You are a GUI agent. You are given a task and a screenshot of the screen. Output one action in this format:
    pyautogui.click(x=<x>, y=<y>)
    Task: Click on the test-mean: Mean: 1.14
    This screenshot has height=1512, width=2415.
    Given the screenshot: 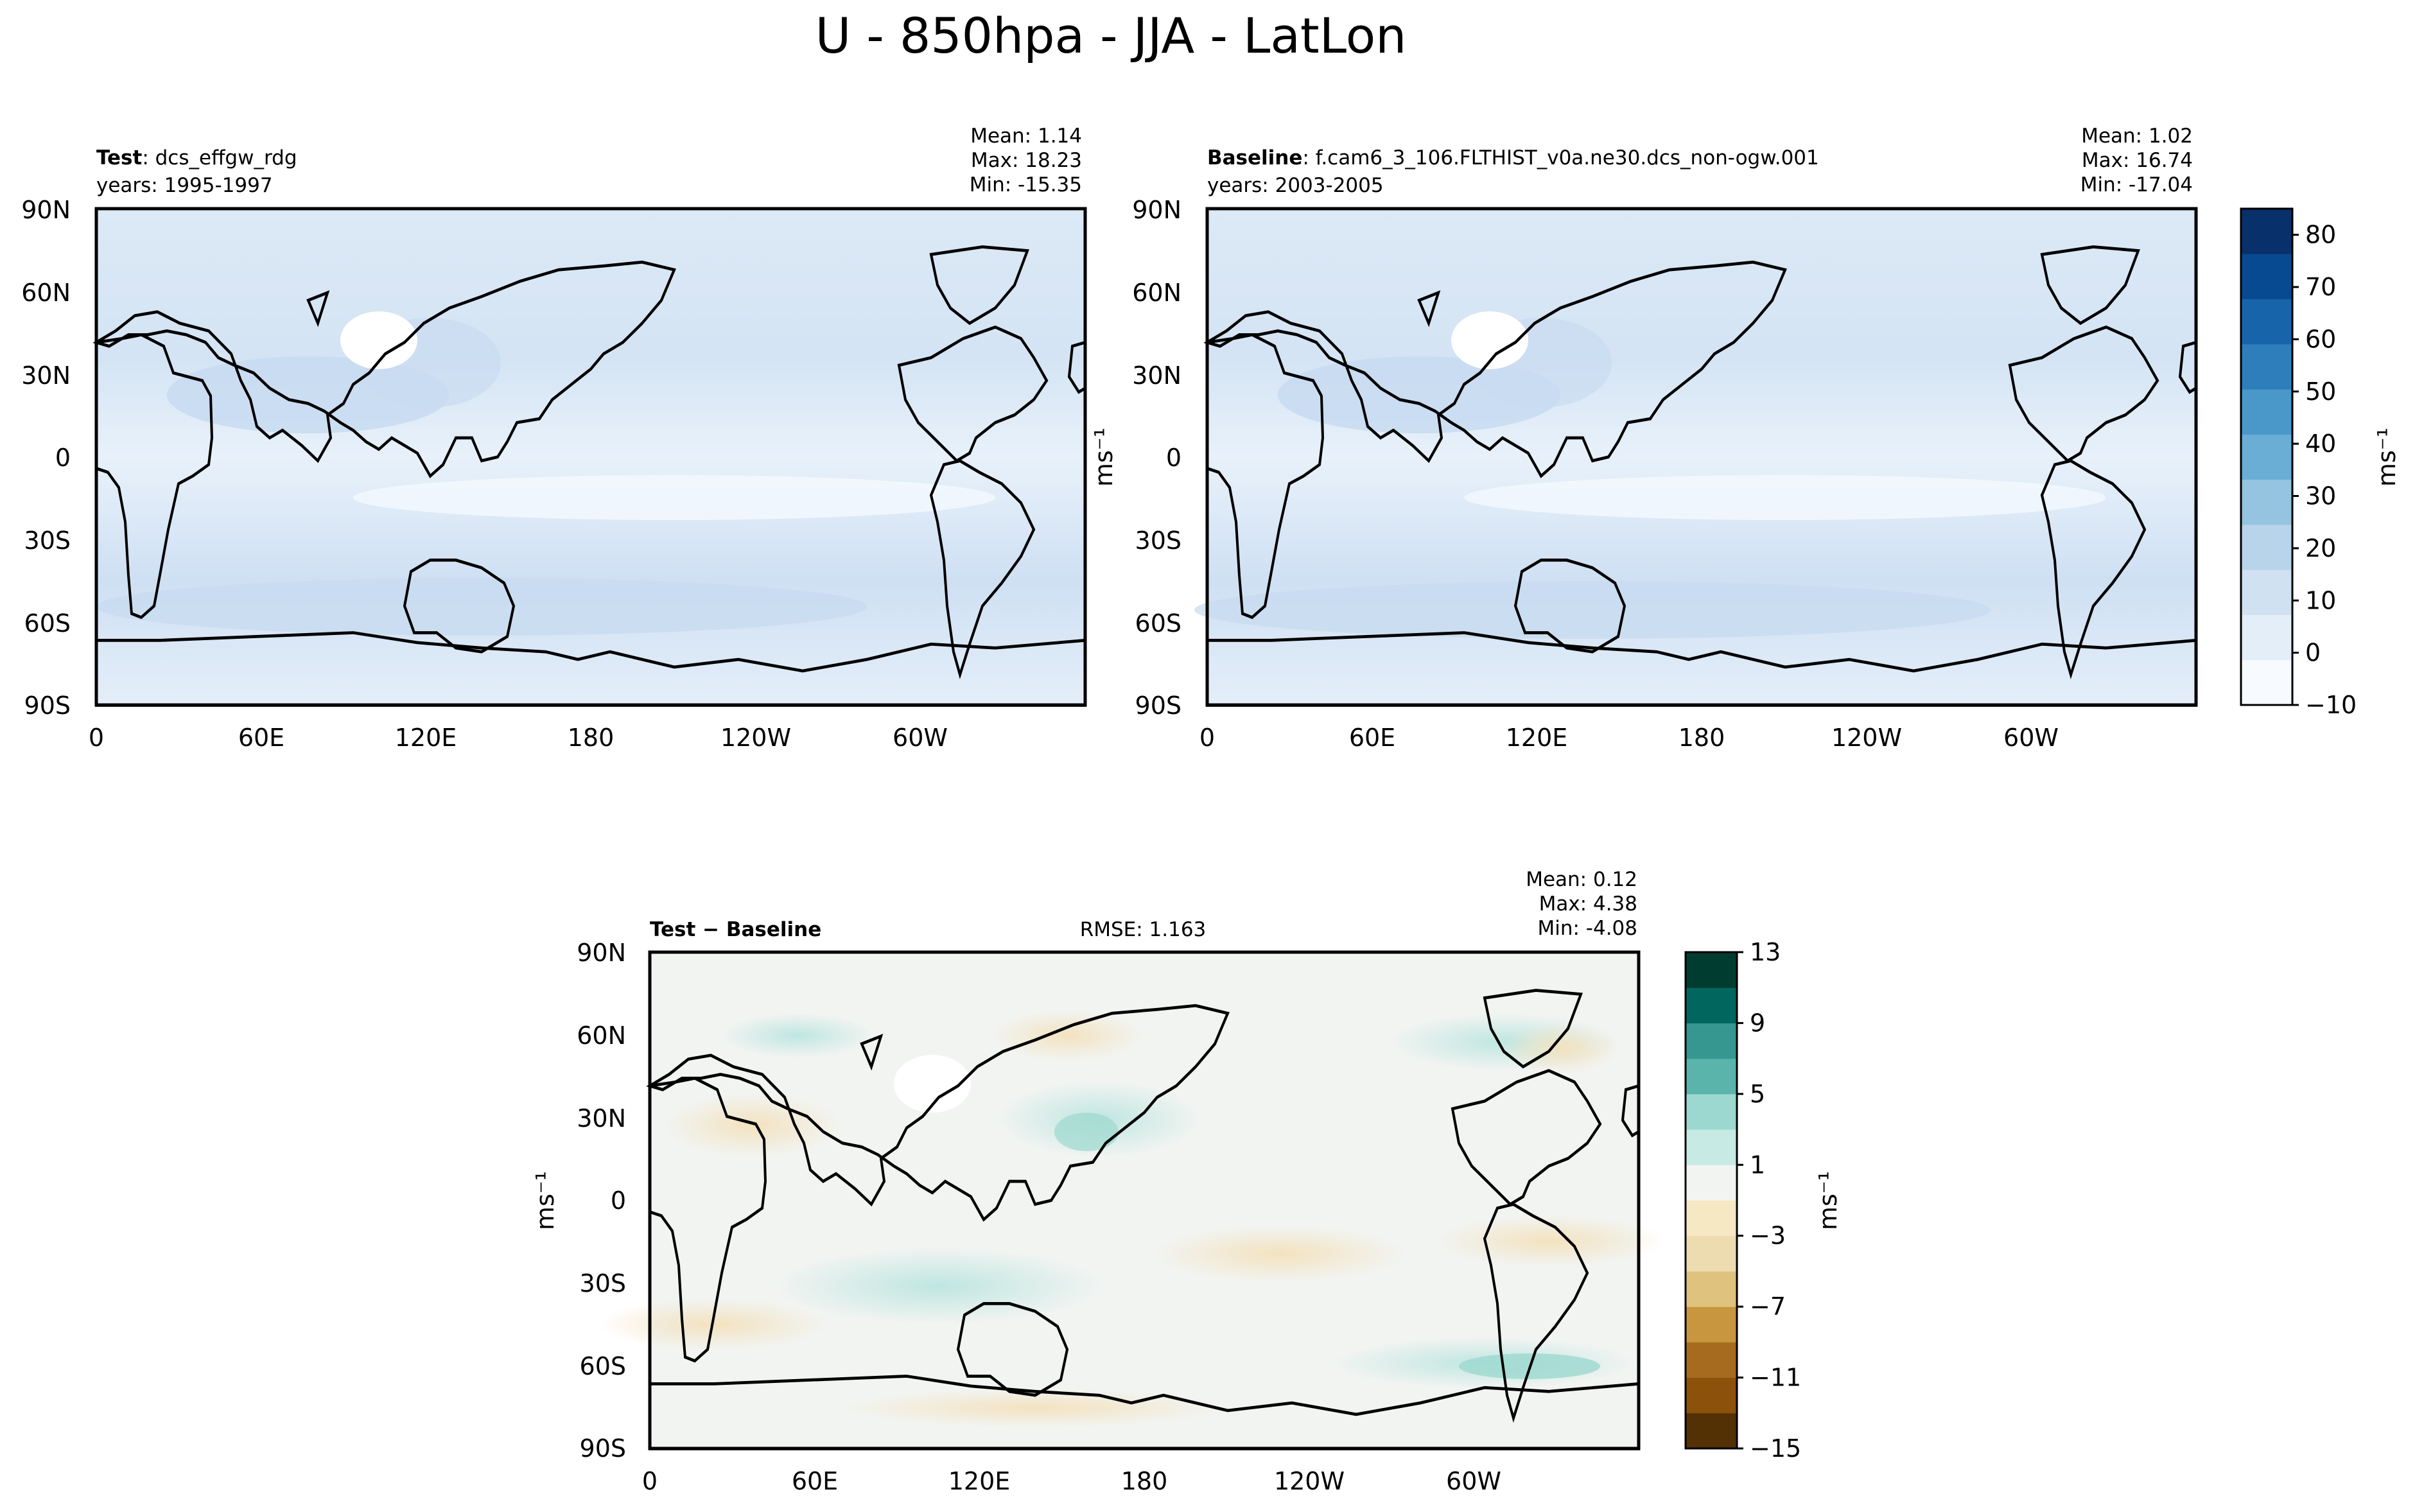 What is the action you would take?
    pyautogui.click(x=1026, y=136)
    